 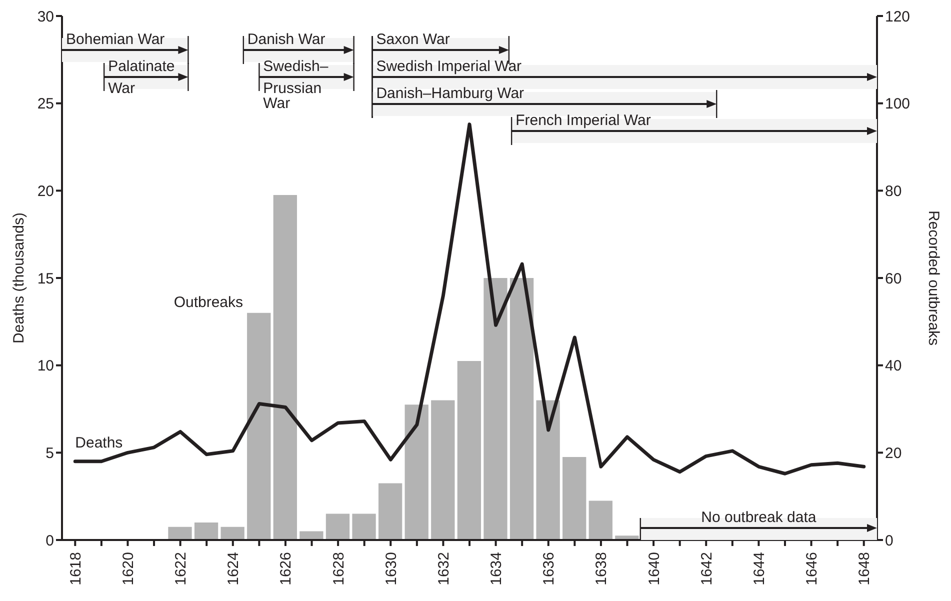 What do you see at coordinates (450, 93) in the screenshot?
I see `band-label: Danish–Hamburg War` at bounding box center [450, 93].